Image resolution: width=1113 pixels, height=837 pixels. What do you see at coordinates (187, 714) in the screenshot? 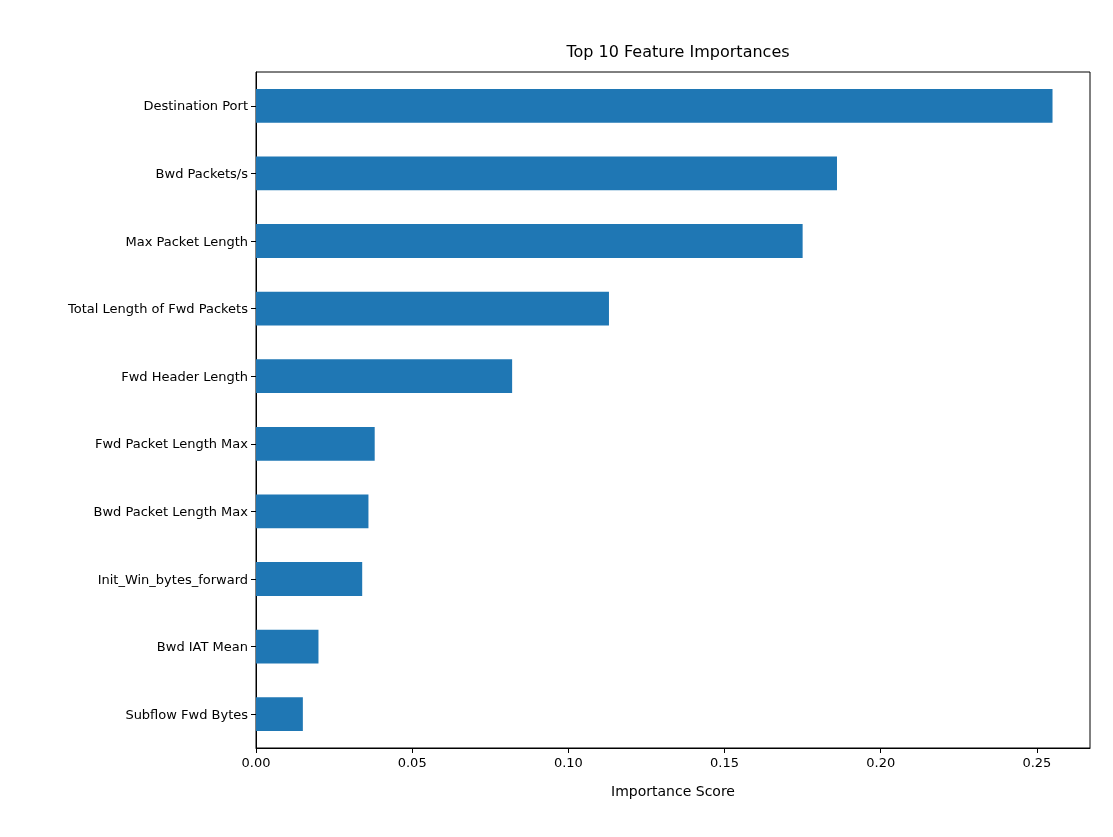
I see `y-tick-label: Subflow Fwd Bytes` at bounding box center [187, 714].